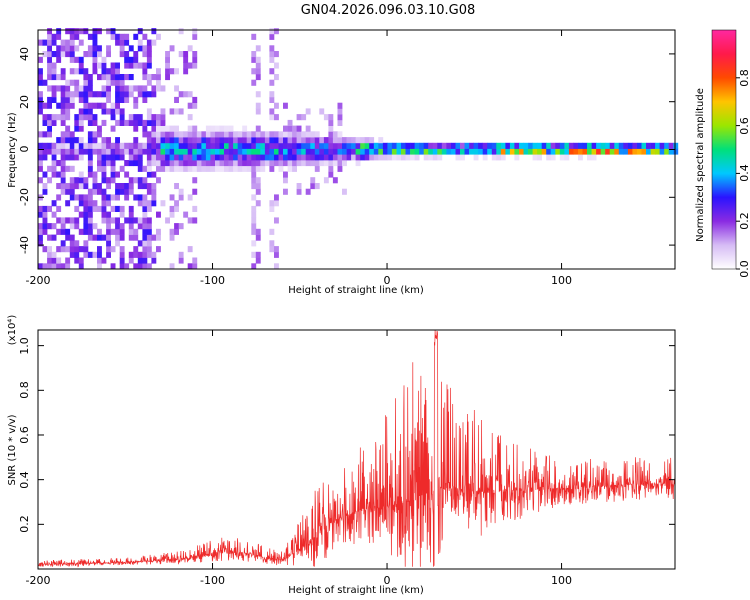 This screenshot has width=750, height=600. I want to click on snr-xtick-label: -200, so click(38, 580).